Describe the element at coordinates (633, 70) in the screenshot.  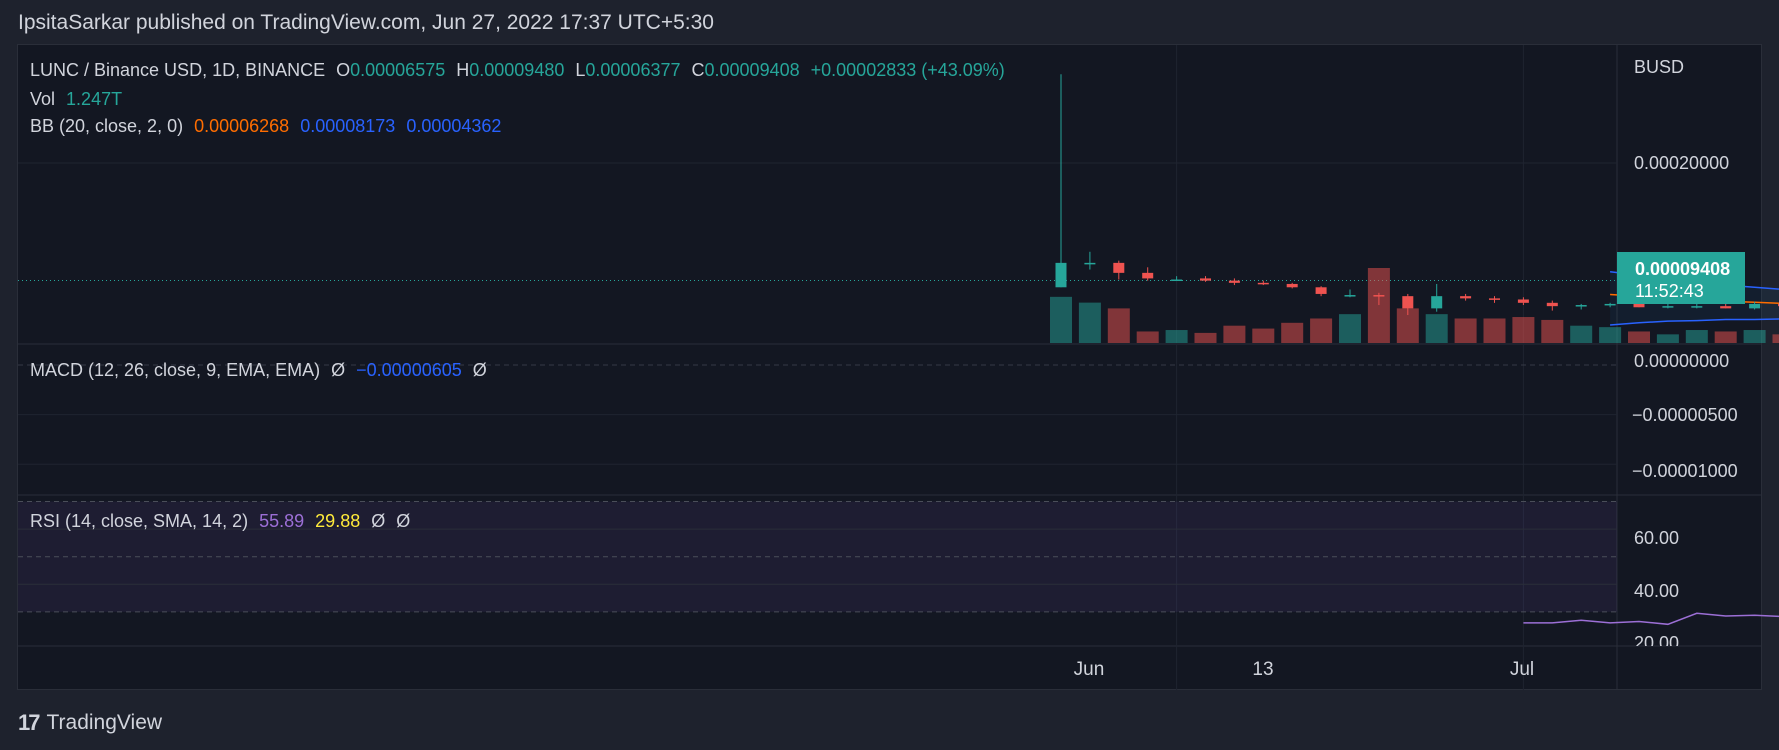
I see `low-value: 0.00006377` at that location.